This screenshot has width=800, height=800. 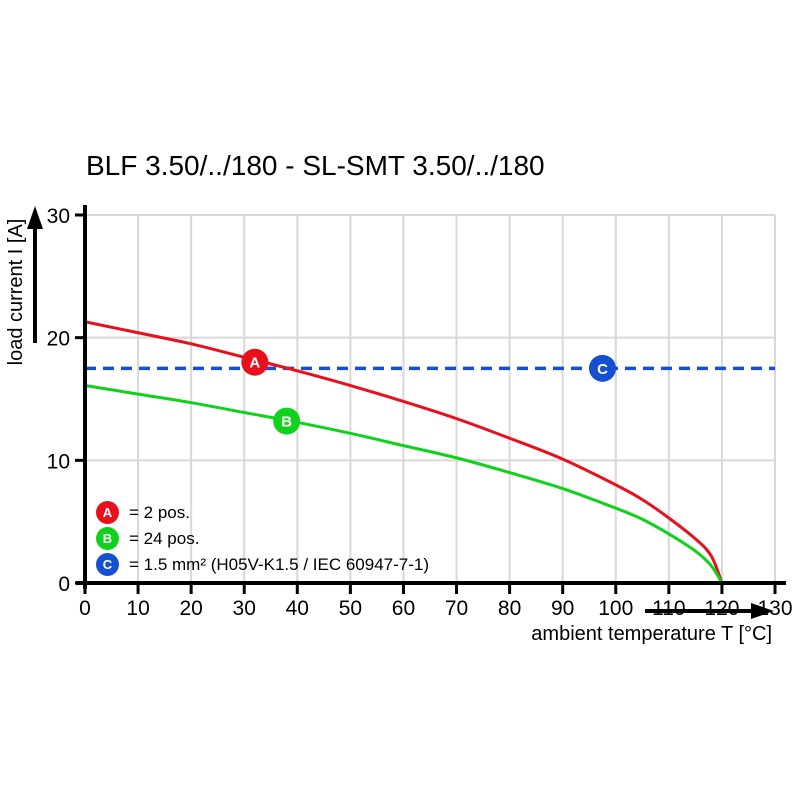 I want to click on x-tick-label: 80, so click(x=509, y=608).